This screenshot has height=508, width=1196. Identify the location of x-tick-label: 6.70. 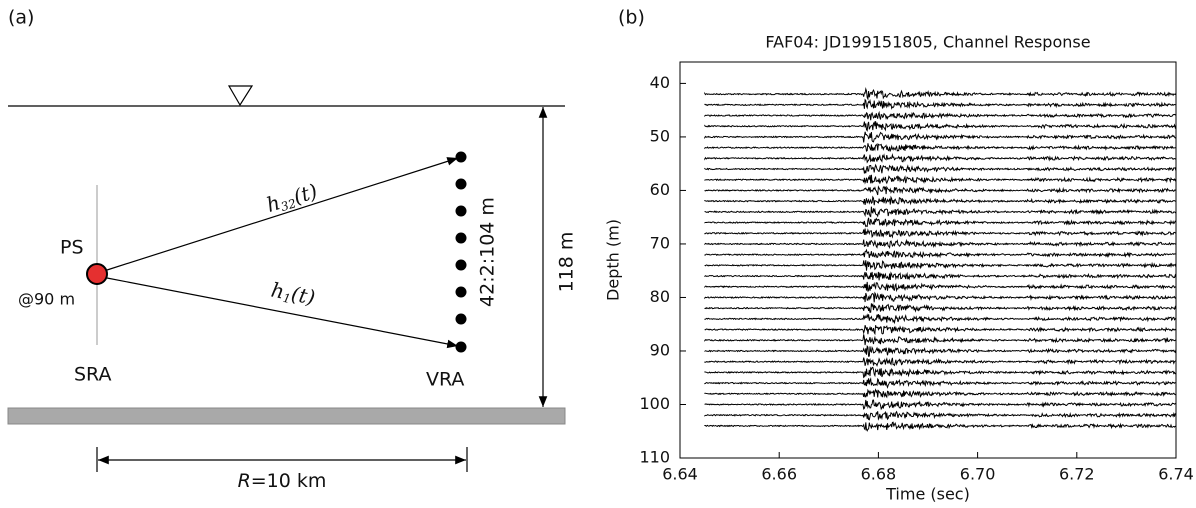
(978, 474).